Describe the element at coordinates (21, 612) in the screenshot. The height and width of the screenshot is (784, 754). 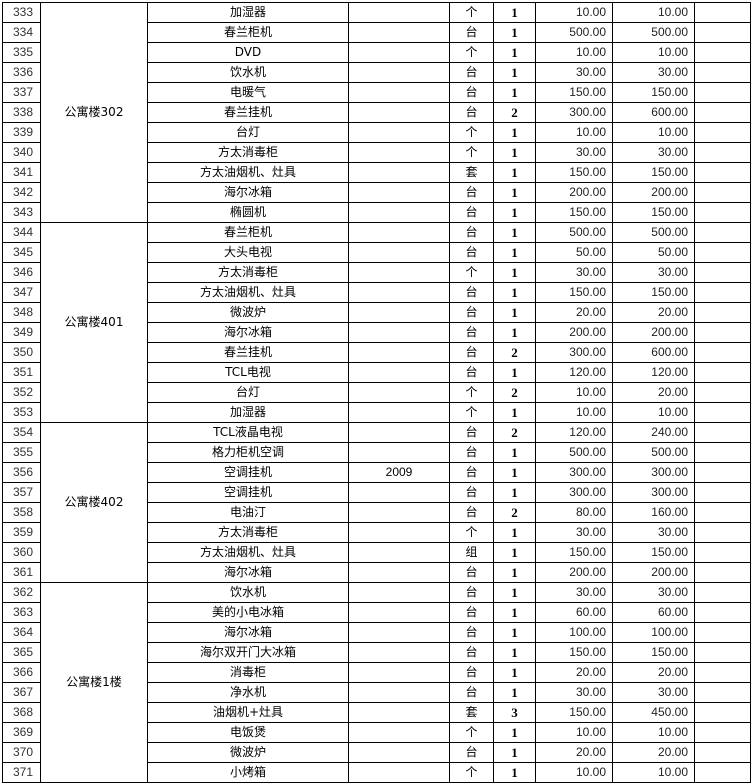
I see `row-number-cell: 363` at that location.